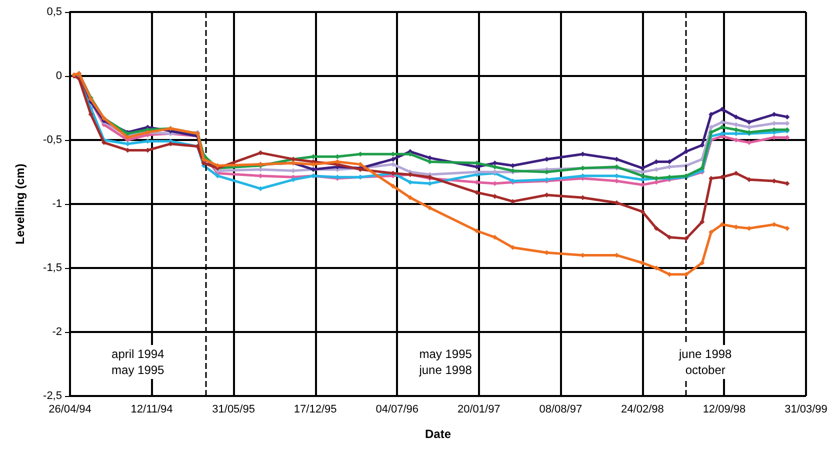  What do you see at coordinates (438, 434) in the screenshot?
I see `x-axis-title: Date` at bounding box center [438, 434].